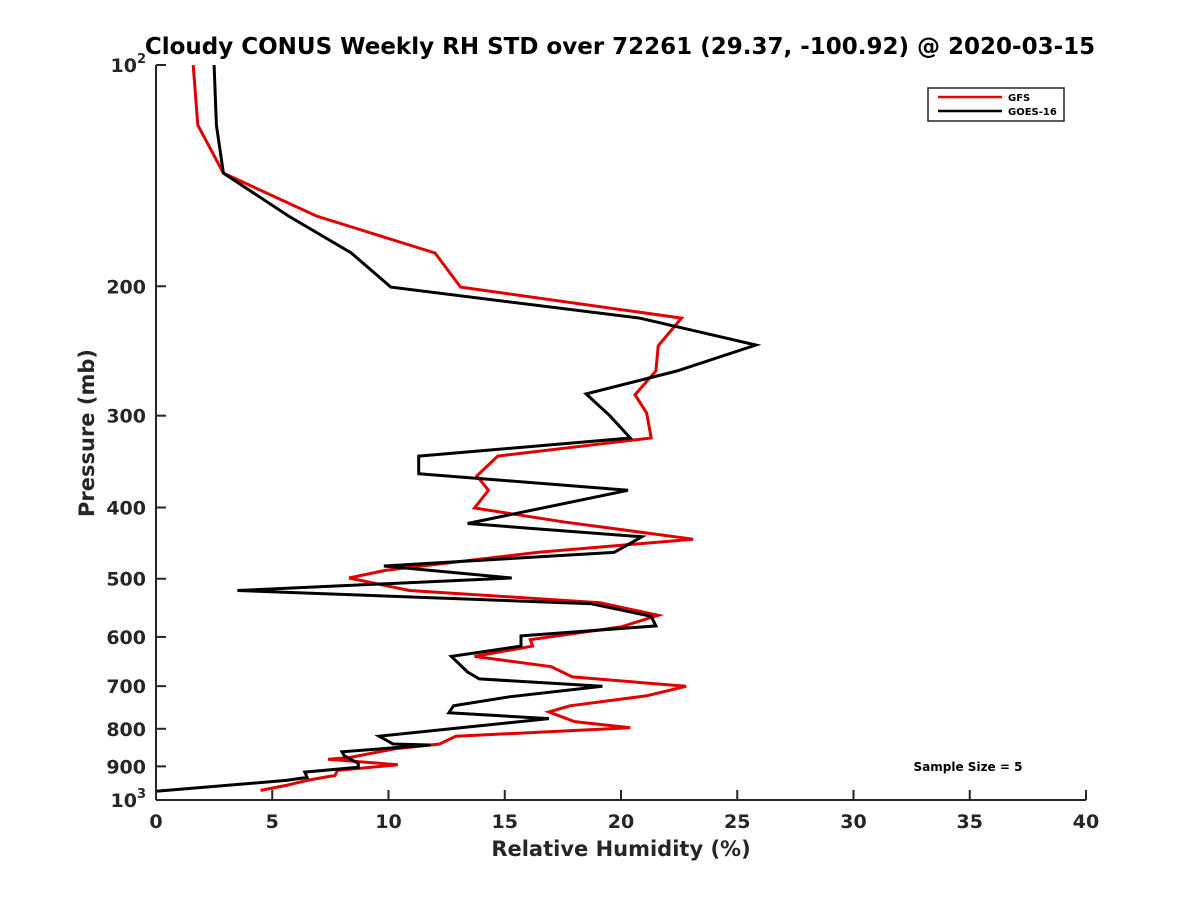  I want to click on x-tick-label: 0, so click(155, 822).